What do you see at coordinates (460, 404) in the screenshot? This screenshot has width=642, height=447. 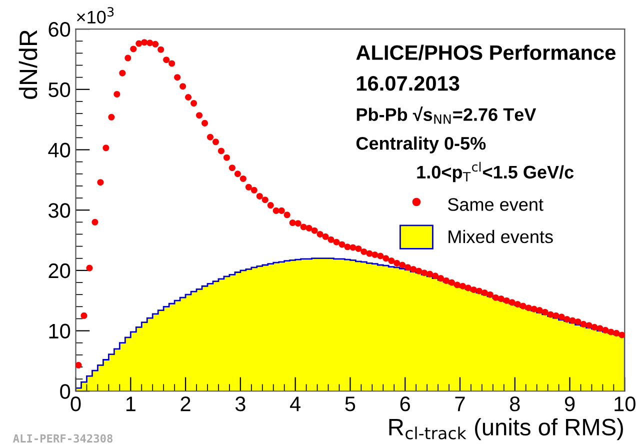 I see `x-tick-label: 7` at bounding box center [460, 404].